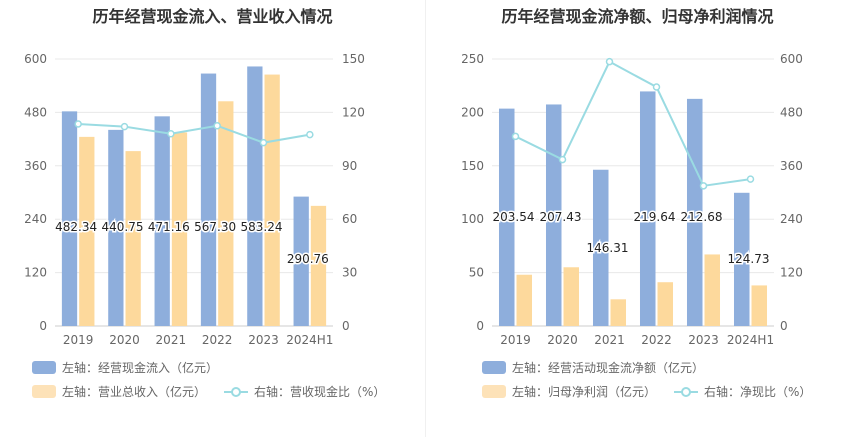 The image size is (850, 437). Describe the element at coordinates (262, 227) in the screenshot. I see `bar-value-label: 583.24` at that location.